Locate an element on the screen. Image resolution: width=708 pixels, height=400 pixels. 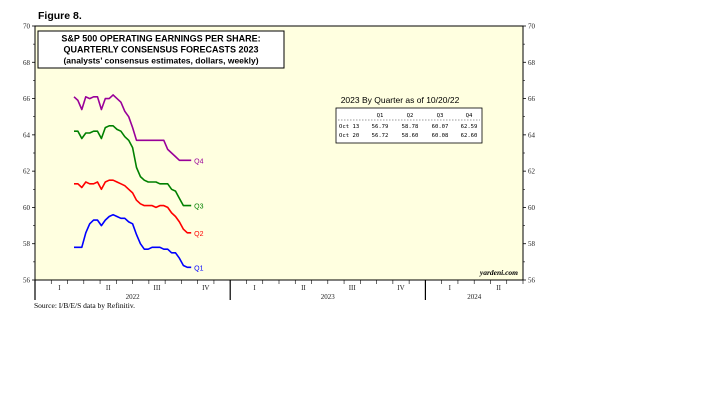
y-tick-label-right: 58 is located at coordinates (532, 244).